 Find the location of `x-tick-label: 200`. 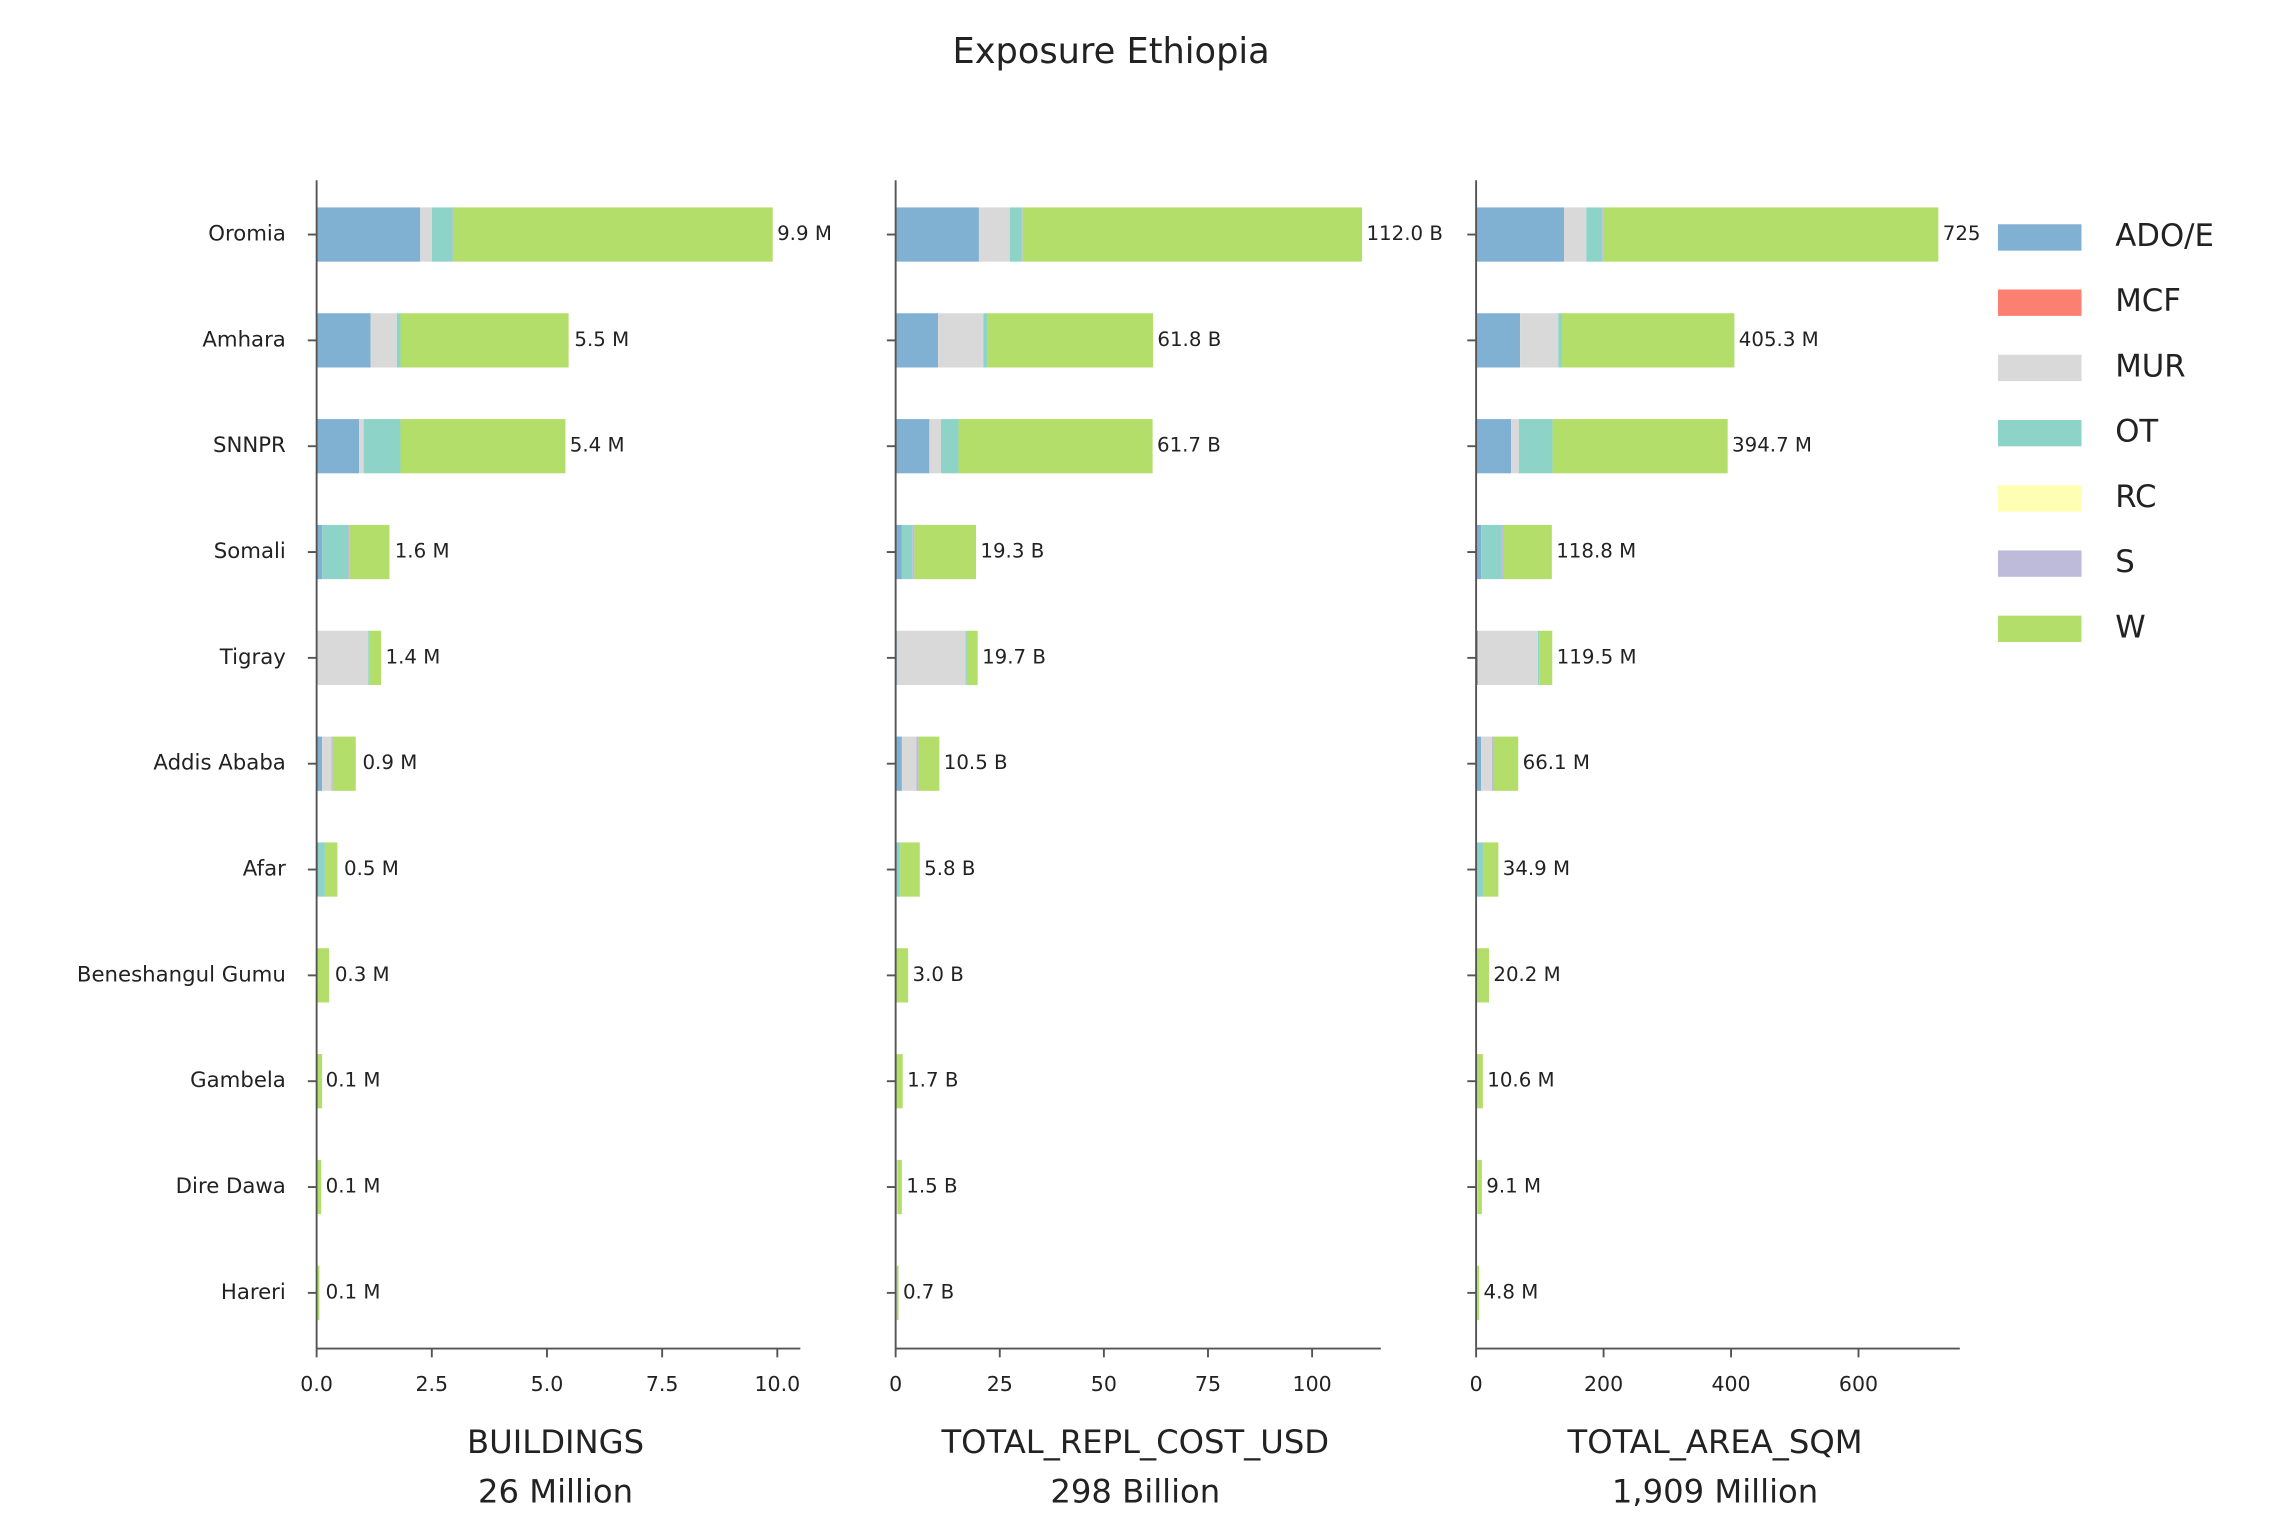

x-tick-label: 200 is located at coordinates (1603, 1384).